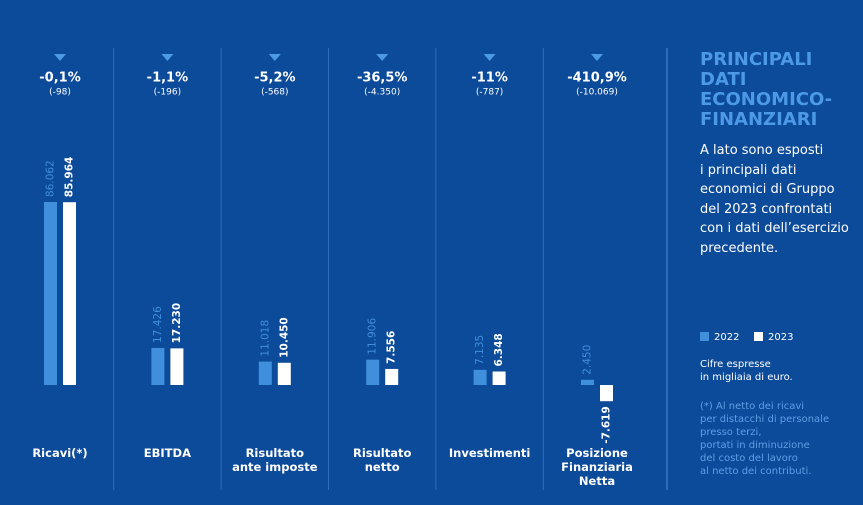 Image resolution: width=863 pixels, height=505 pixels. What do you see at coordinates (597, 93) in the screenshot?
I see `change-absolute: (-10.069)` at bounding box center [597, 93].